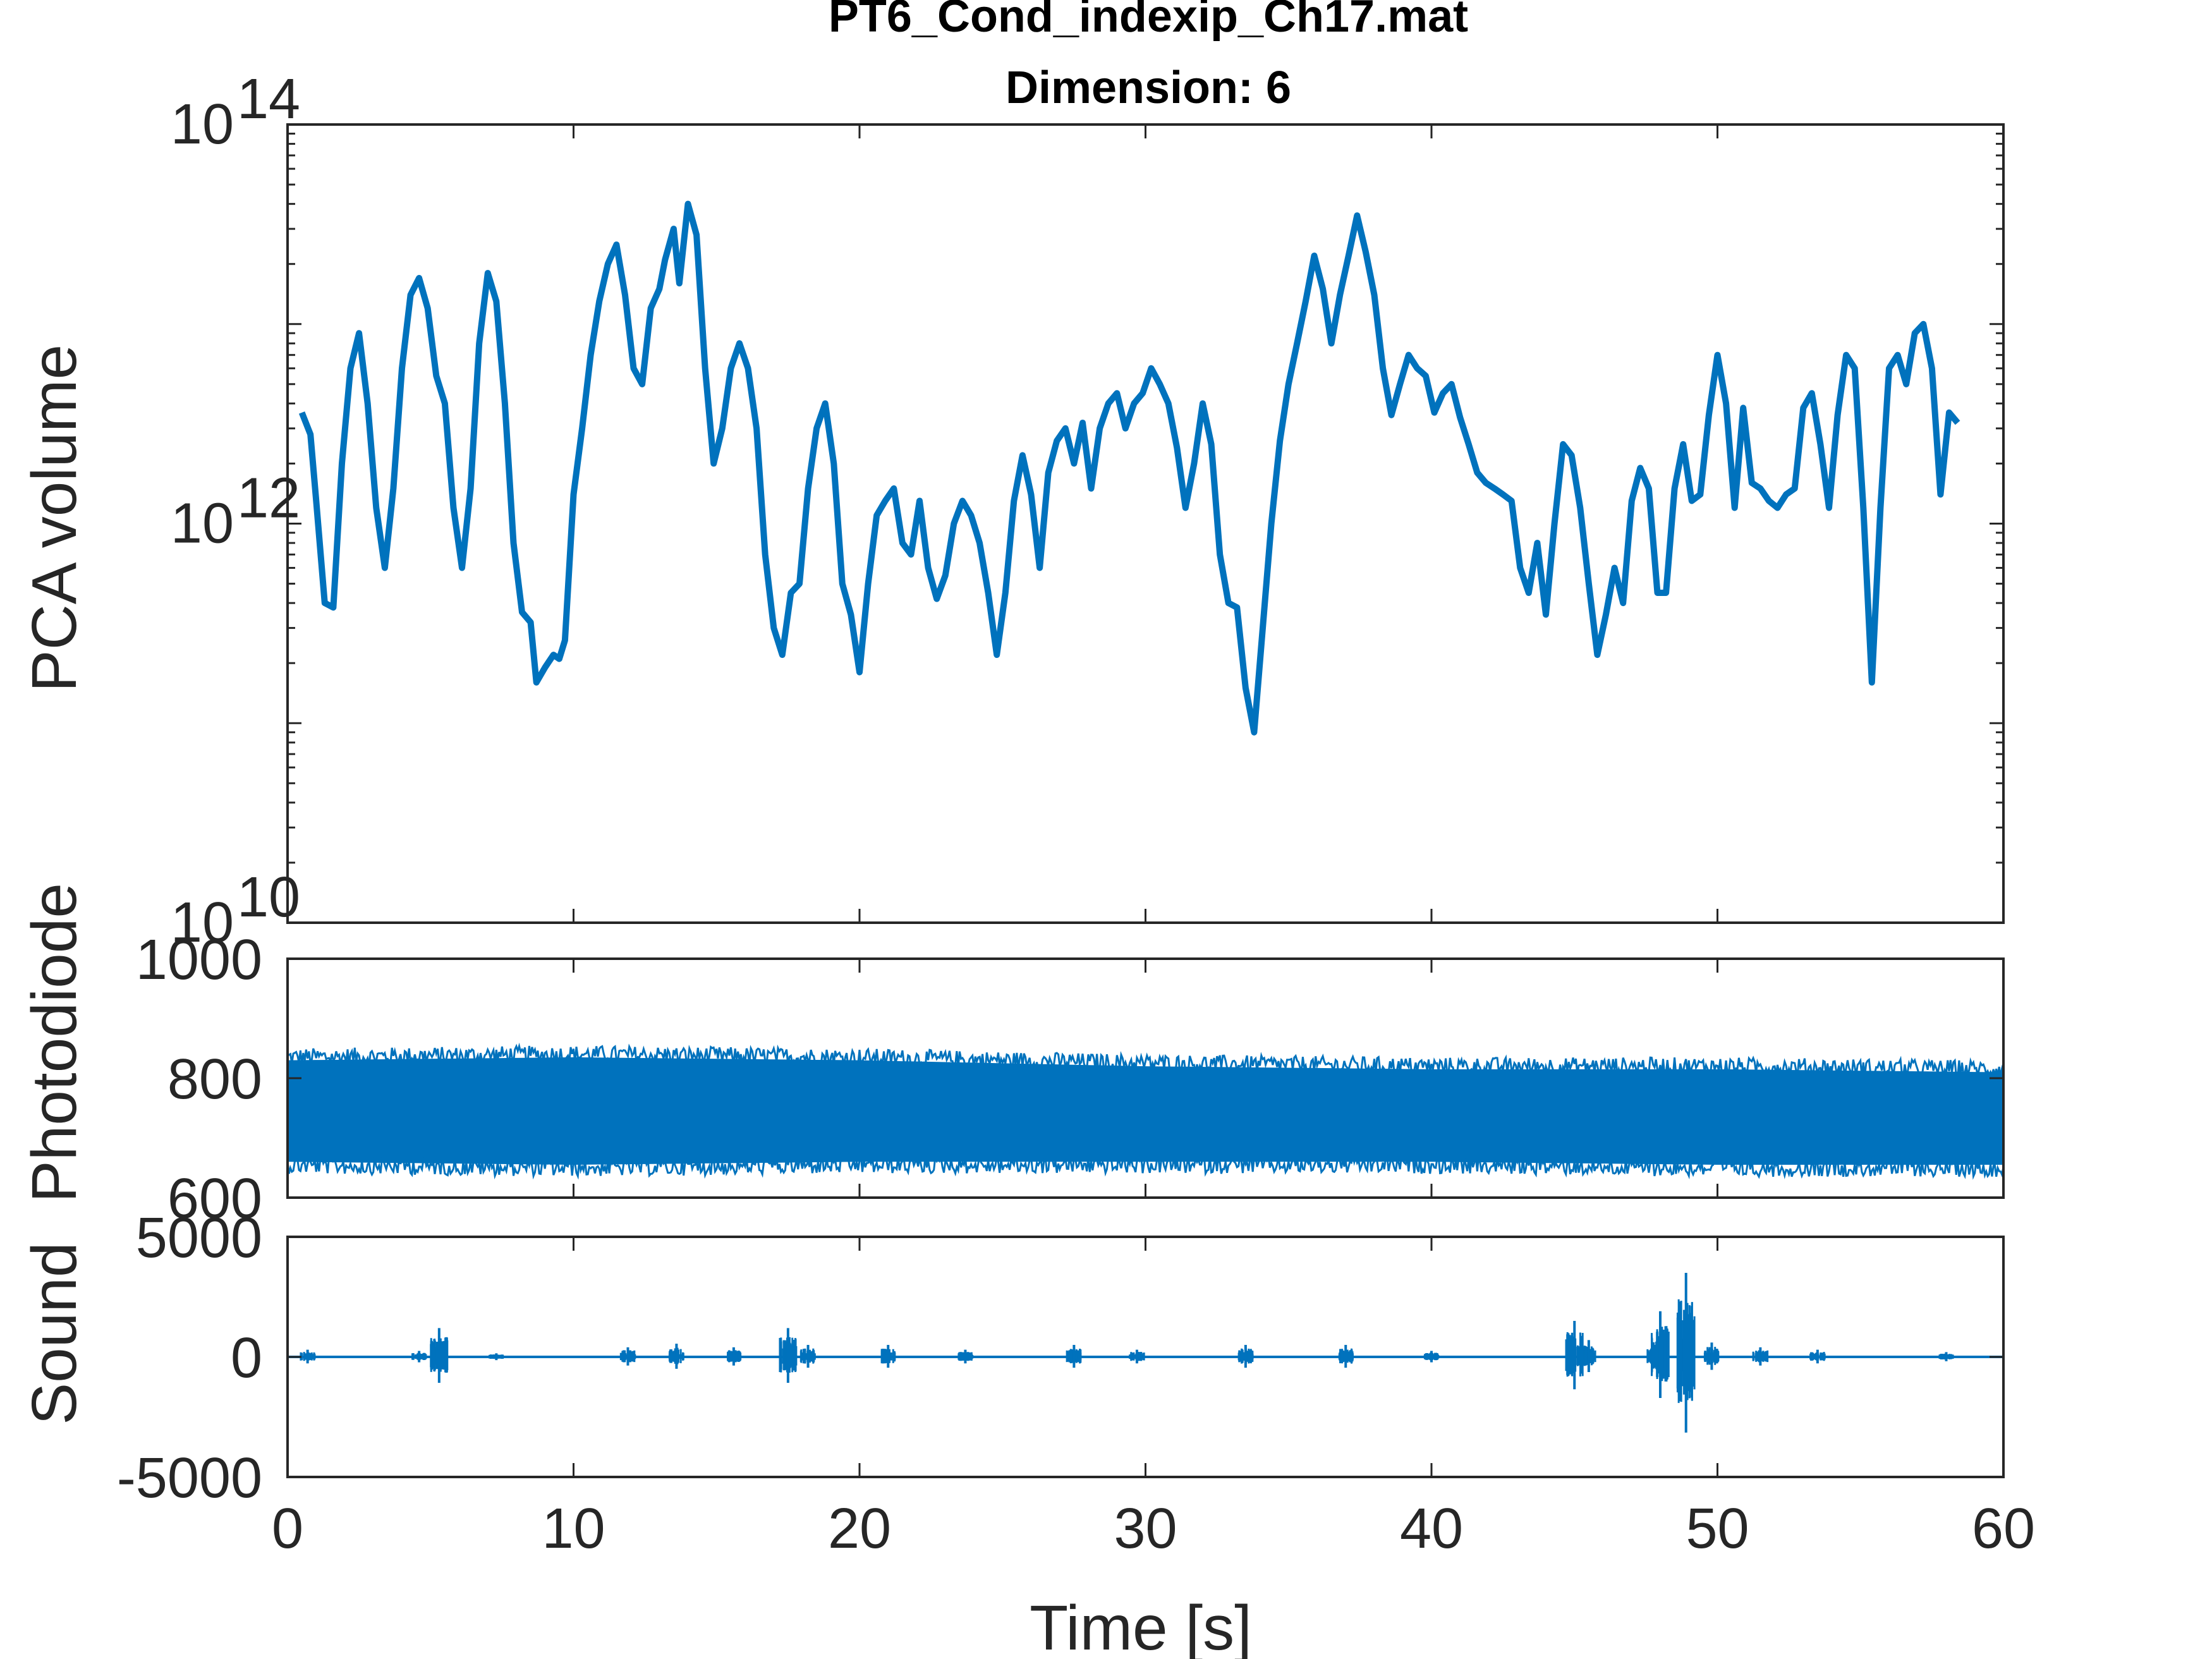 Image resolution: width=2212 pixels, height=1659 pixels. What do you see at coordinates (1145, 1060) in the screenshot?
I see `photodiode-upper-edge` at bounding box center [1145, 1060].